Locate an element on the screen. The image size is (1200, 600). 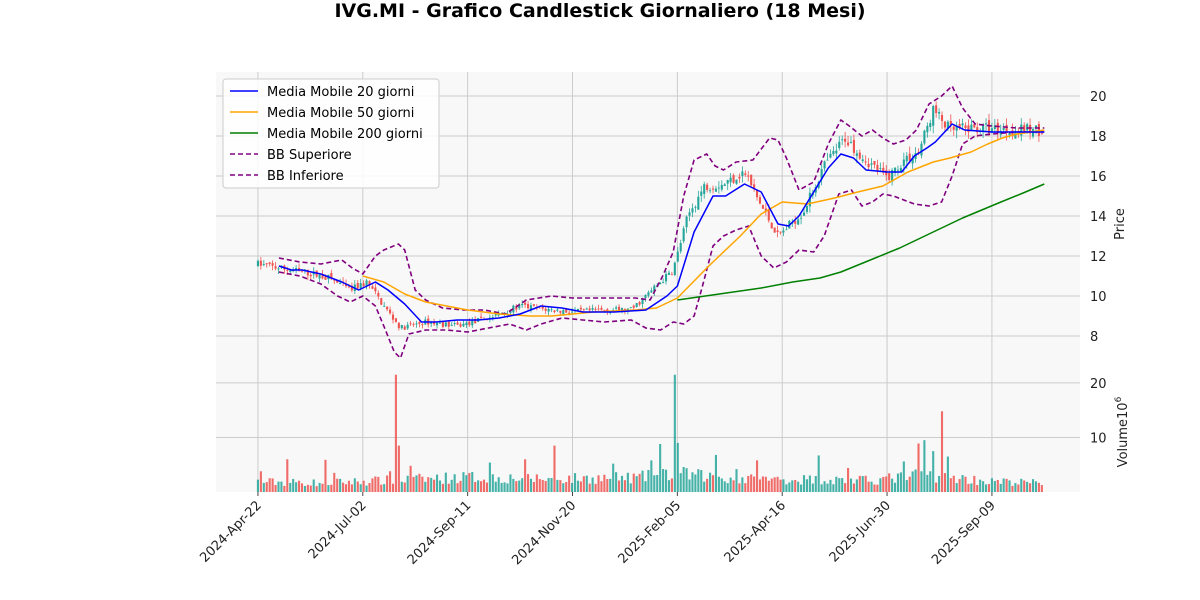
price-tick-label: 12 is located at coordinates (1098, 257).